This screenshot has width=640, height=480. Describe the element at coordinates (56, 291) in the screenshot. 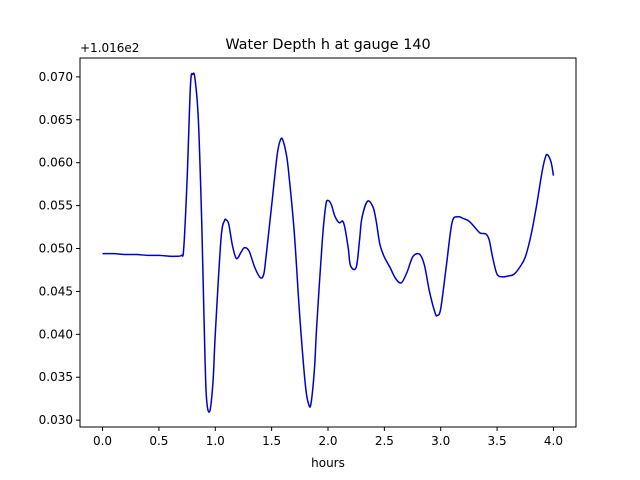

I see `y-tick-label: 0.045` at that location.